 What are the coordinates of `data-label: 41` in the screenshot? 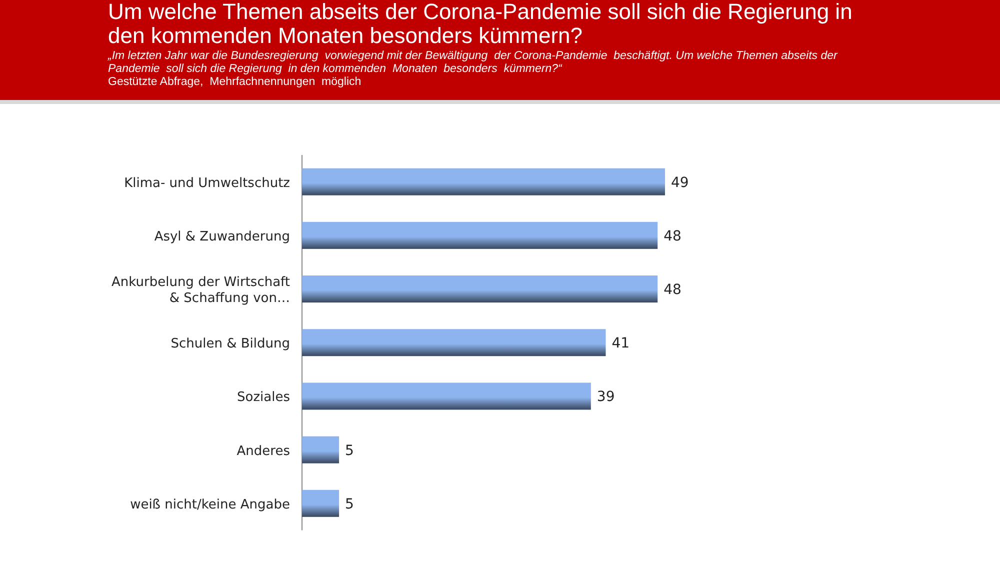 It's located at (621, 344).